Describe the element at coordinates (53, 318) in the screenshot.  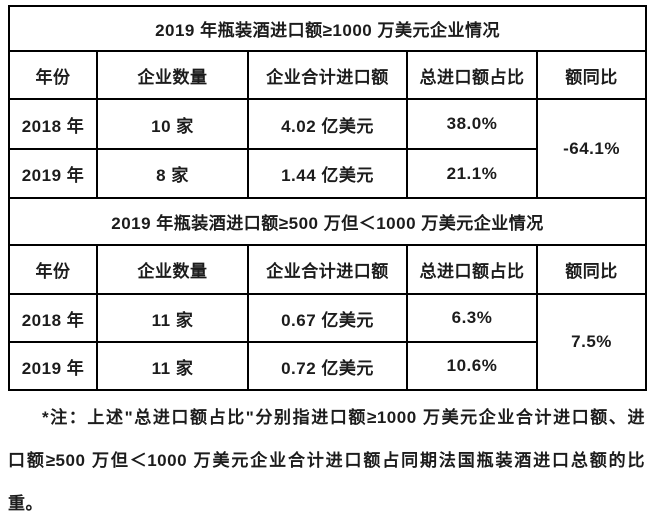
I see `table2-2018-year: 2018 年` at that location.